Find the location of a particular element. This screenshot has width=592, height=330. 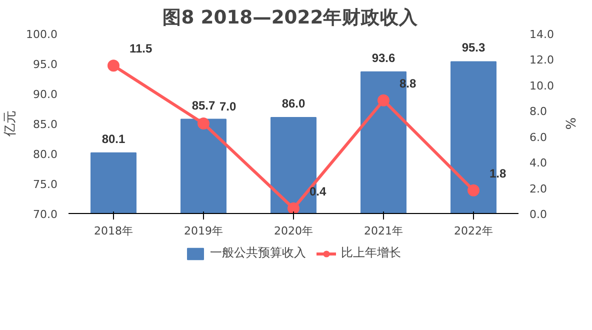

data-label: 7.0 is located at coordinates (228, 107).